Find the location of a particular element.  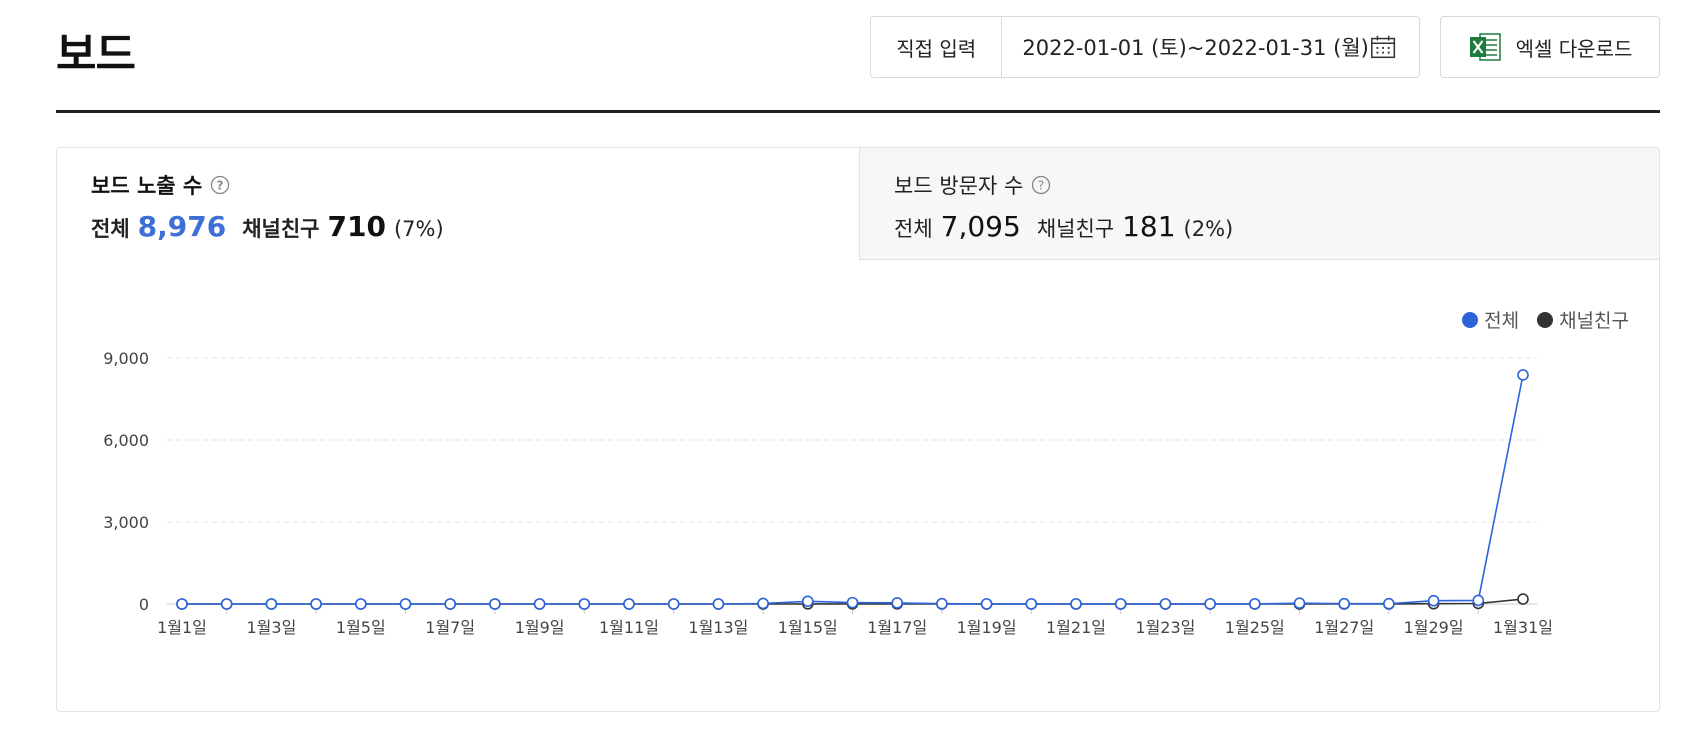

date-range-picker: 직접 입력 2022-01-01 (토)~2022-01-31 (월) is located at coordinates (1145, 47).